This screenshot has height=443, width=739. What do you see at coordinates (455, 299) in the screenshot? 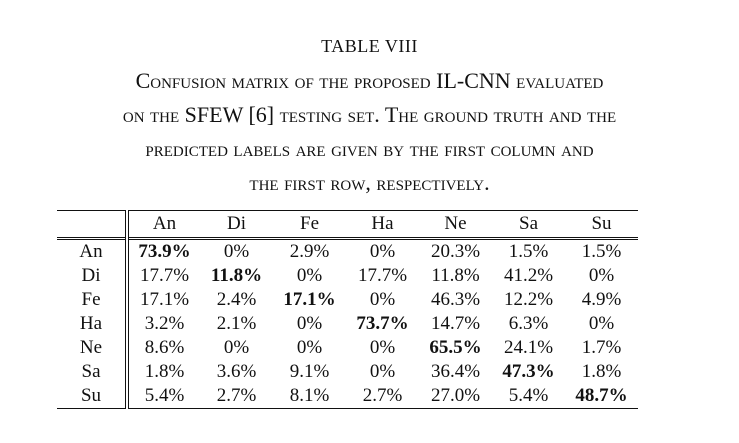
I see `matrix-cell: 46.3%` at bounding box center [455, 299].